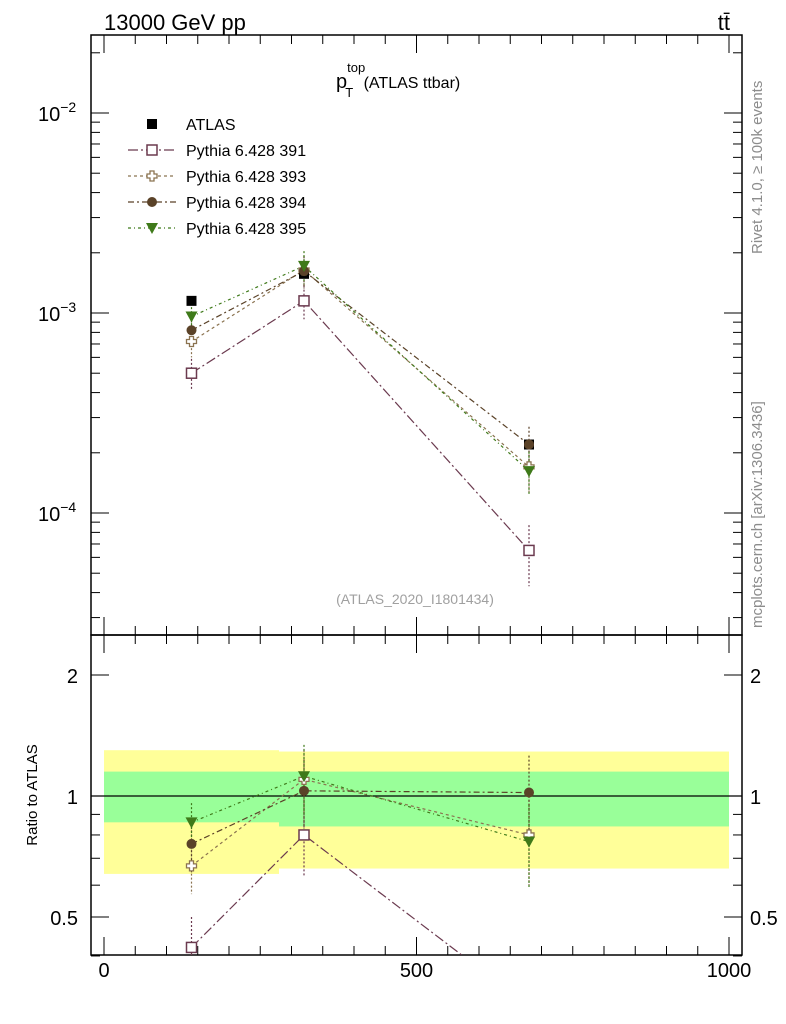 The width and height of the screenshot is (786, 1024). Describe the element at coordinates (246, 177) in the screenshot. I see `legend-label-s393: Pythia 6.428 393` at that location.